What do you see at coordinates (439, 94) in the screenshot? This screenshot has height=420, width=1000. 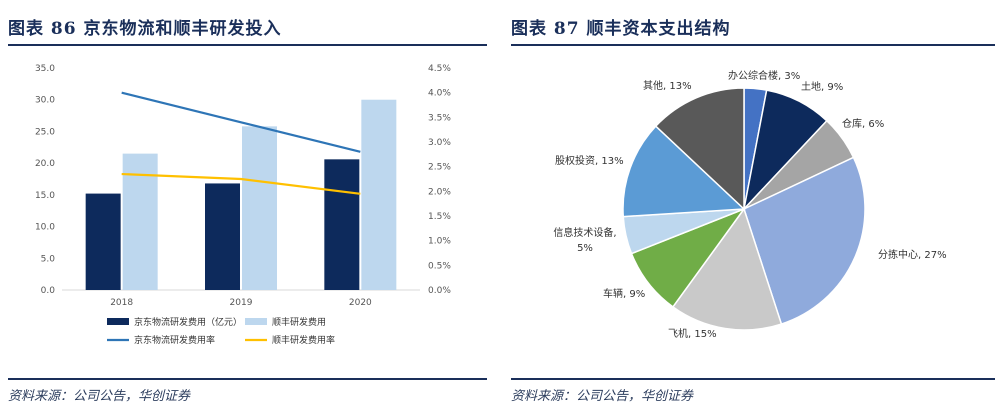 I see `right-axis-tick-label: 4.0%` at bounding box center [439, 94].